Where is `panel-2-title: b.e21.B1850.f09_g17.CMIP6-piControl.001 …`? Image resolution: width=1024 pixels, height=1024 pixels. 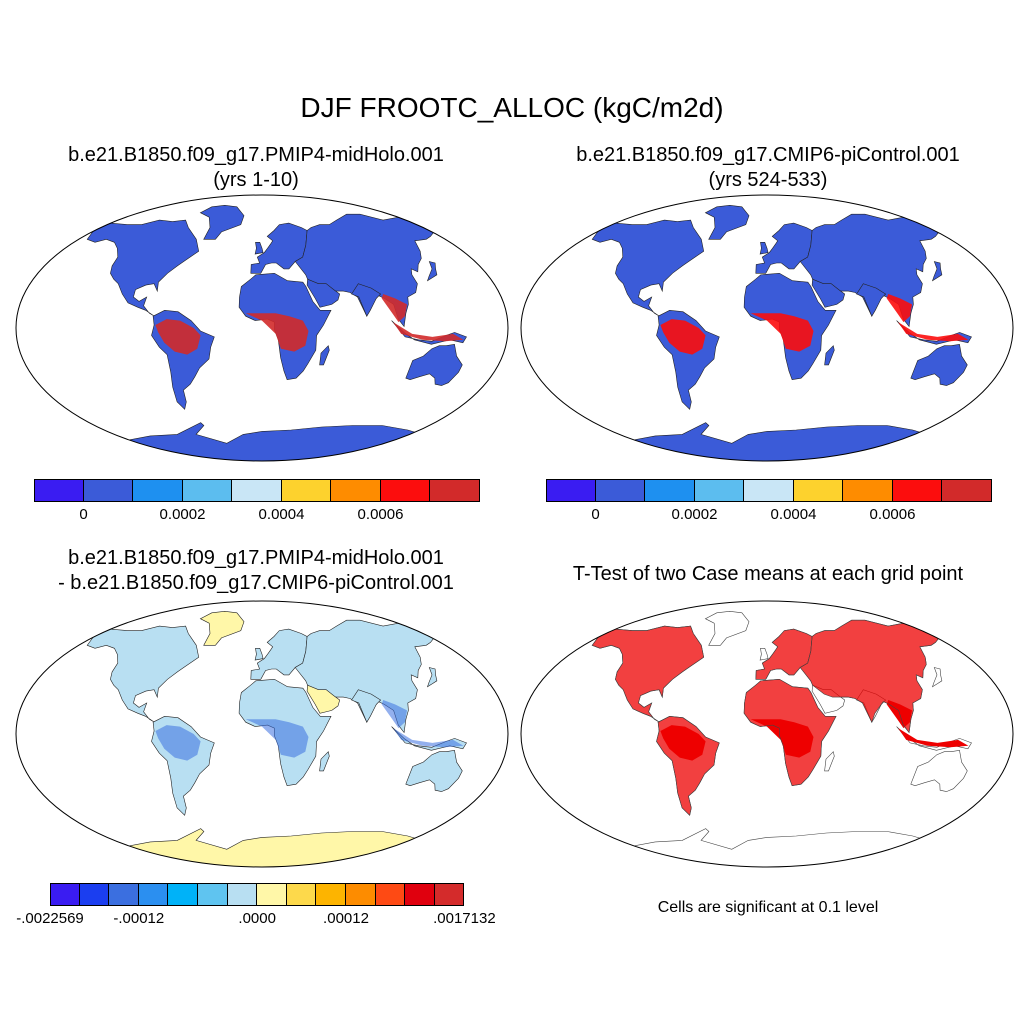 panel-2-title: b.e21.B1850.f09_g17.CMIP6-piControl.001 … is located at coordinates (768, 168).